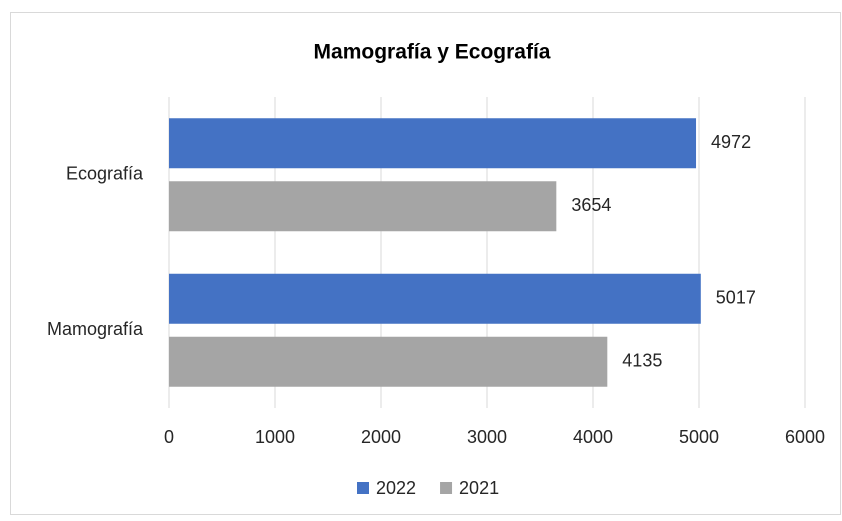 The width and height of the screenshot is (842, 521). Describe the element at coordinates (731, 142) in the screenshot. I see `data-label: 4972` at that location.